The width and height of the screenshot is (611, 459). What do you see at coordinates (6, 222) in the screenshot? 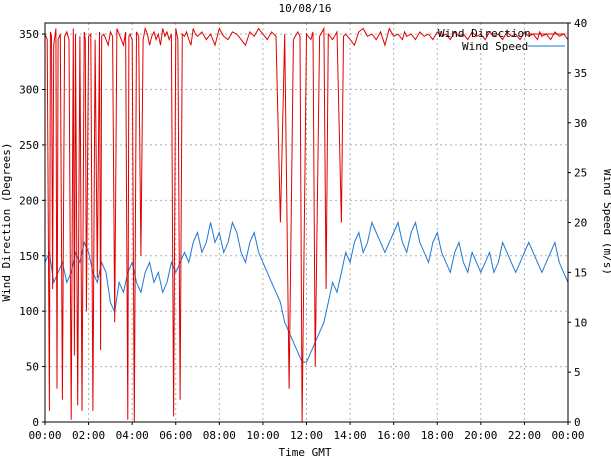
I see `left-axis-title: Wind Direction (Degrees)` at bounding box center [6, 222].